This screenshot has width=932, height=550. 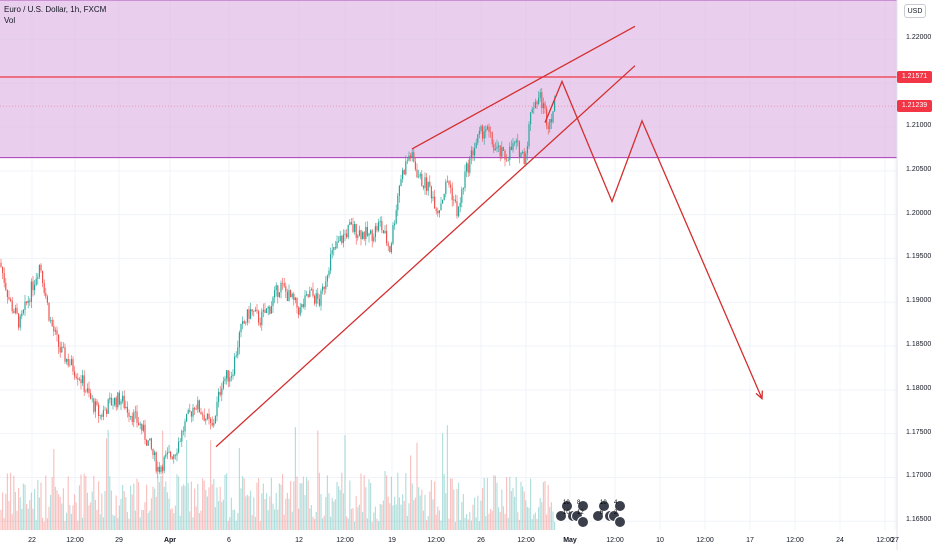 What do you see at coordinates (919, 126) in the screenshot?
I see `price-tick-label: 1.21000` at bounding box center [919, 126].